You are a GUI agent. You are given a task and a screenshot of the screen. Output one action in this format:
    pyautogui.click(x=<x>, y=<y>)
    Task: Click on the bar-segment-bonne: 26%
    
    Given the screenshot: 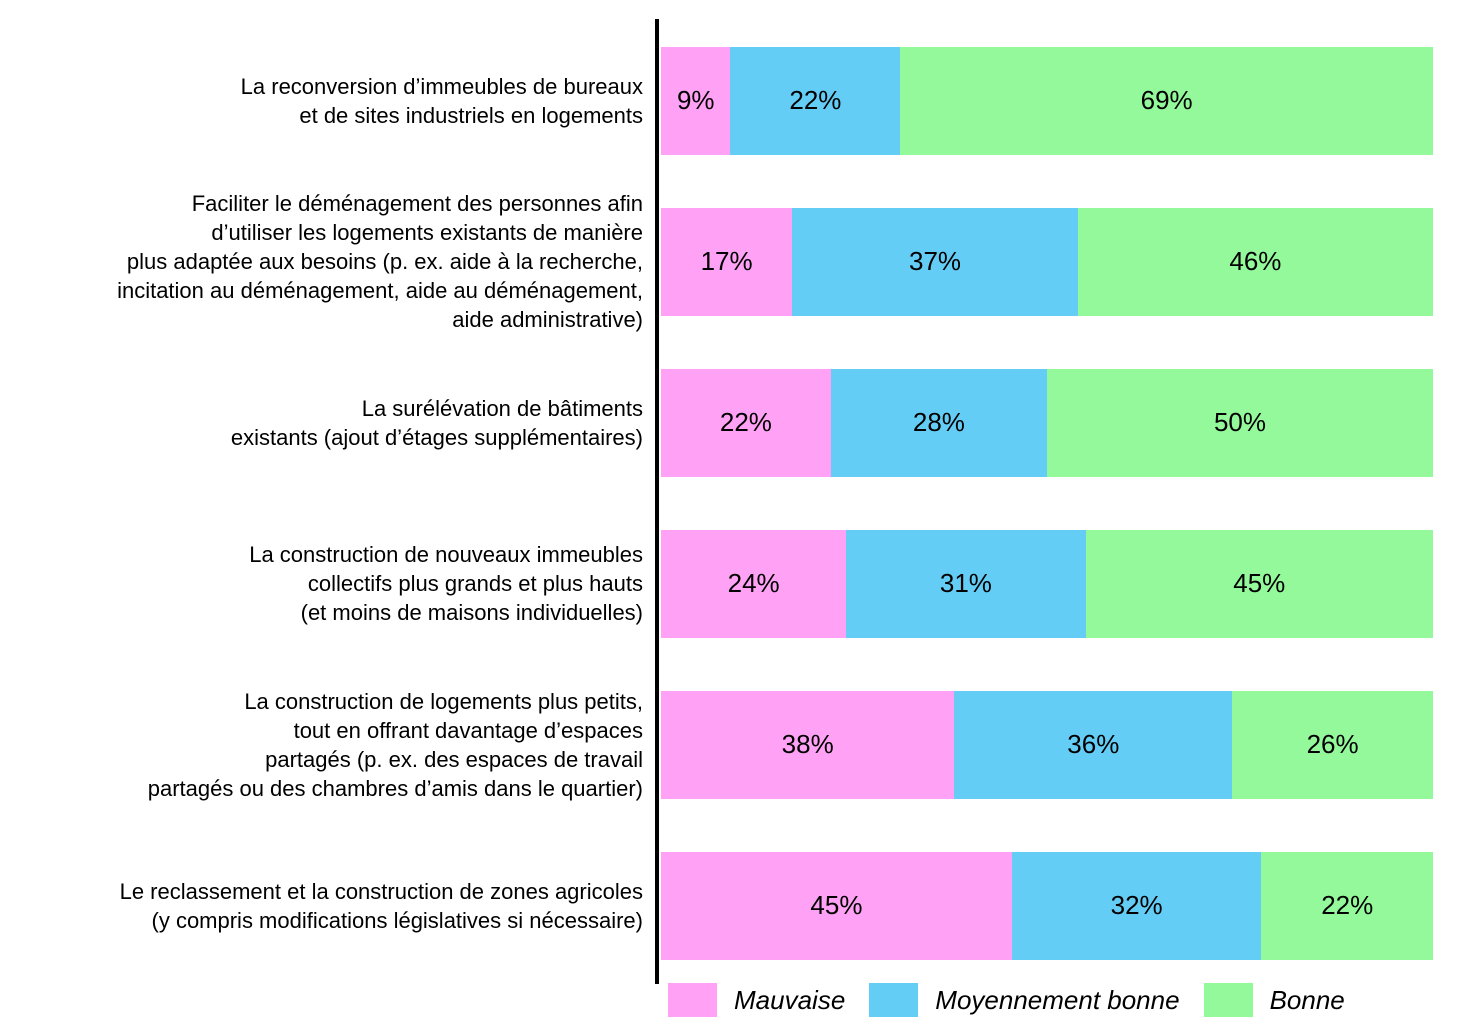 What is the action you would take?
    pyautogui.click(x=1332, y=744)
    